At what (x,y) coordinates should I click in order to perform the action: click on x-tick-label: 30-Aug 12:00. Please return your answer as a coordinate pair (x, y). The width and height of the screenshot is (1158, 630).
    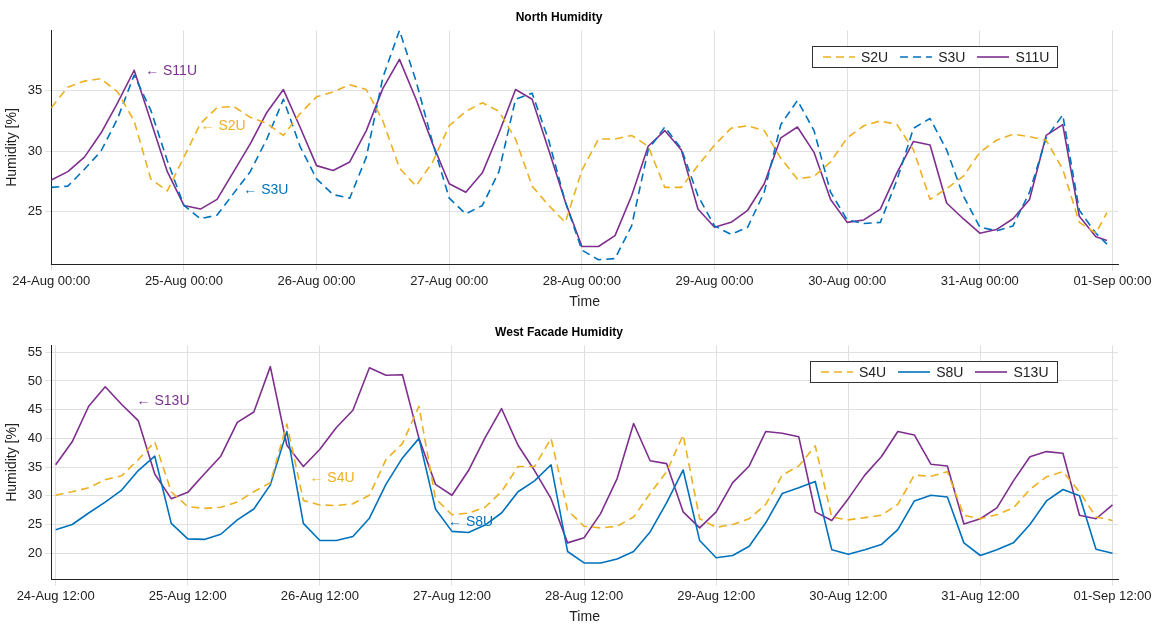
    Looking at the image, I should click on (848, 595).